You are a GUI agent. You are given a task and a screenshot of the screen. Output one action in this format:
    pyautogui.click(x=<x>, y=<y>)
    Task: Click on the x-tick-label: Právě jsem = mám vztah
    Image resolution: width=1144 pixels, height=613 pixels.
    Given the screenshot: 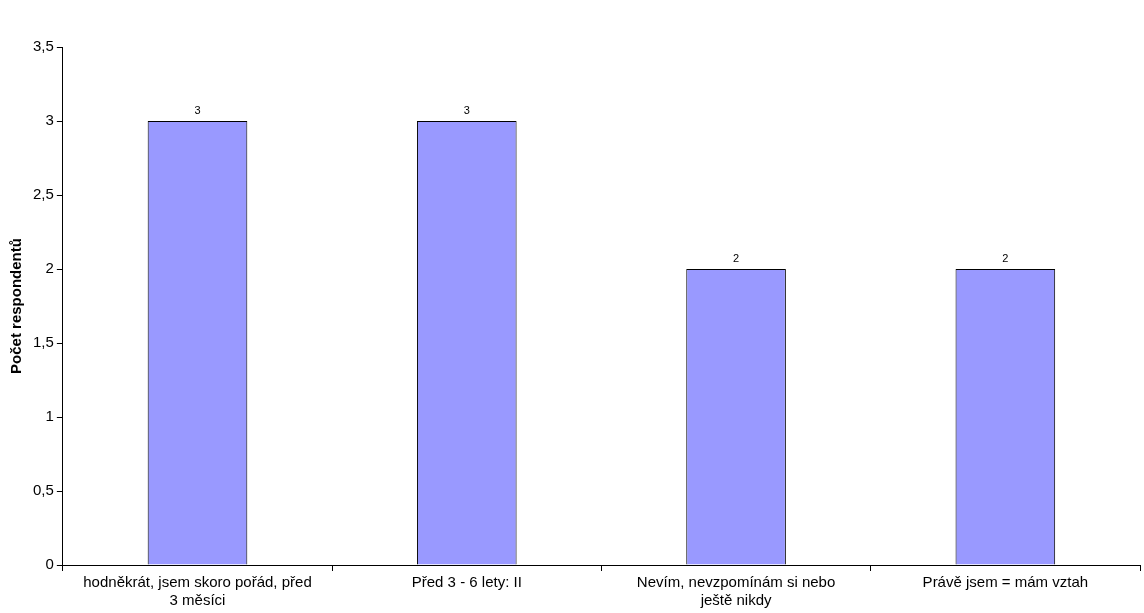 What is the action you would take?
    pyautogui.click(x=1005, y=582)
    